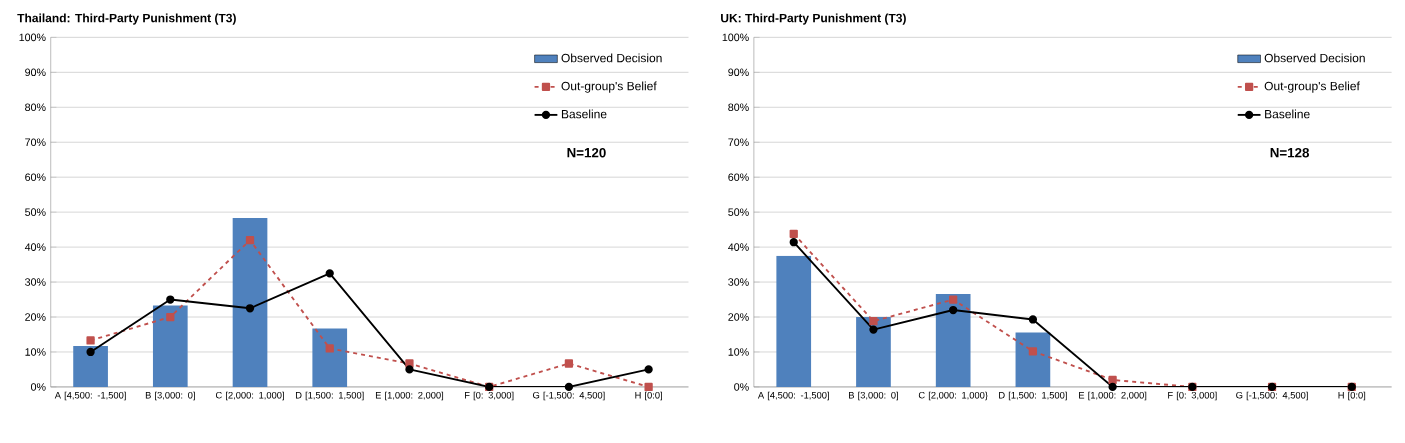 The width and height of the screenshot is (1405, 443). Describe the element at coordinates (813, 19) in the screenshot. I see `chart-title: UK: Third-Party Punishment (T3)` at that location.